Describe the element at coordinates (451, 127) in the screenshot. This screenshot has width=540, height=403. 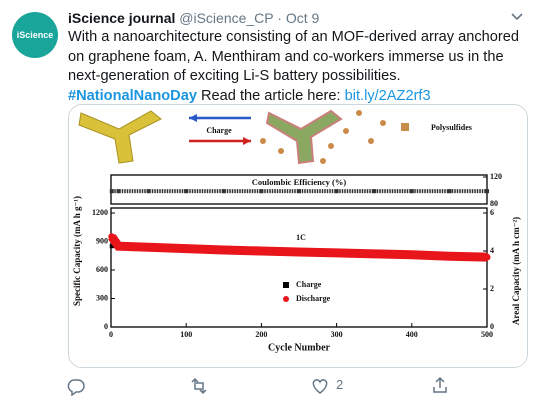
I see `legend-label: Polysulfides` at that location.